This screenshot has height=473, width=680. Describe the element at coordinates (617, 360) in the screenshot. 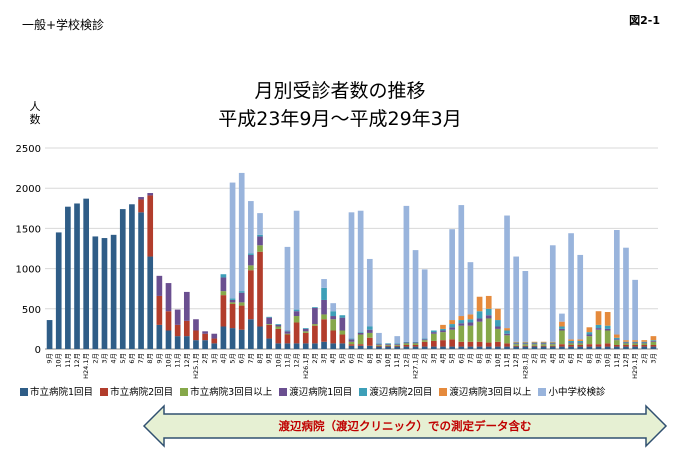

I see `x-tick-label: 11月` at that location.